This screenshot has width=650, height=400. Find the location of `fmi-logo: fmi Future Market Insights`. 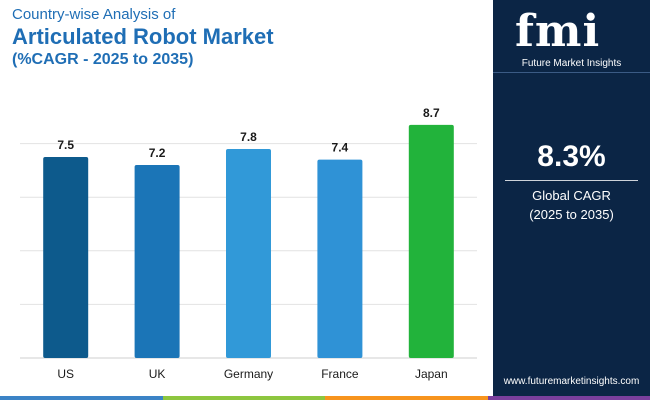

fmi-logo: fmi Future Market Insights is located at coordinates (571, 36).